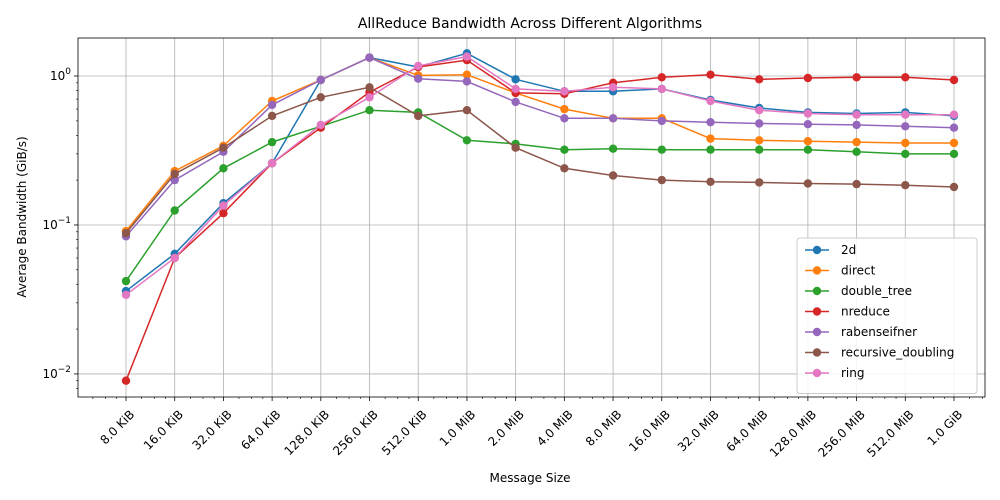  Describe the element at coordinates (858, 271) in the screenshot. I see `legend-label: direct` at that location.